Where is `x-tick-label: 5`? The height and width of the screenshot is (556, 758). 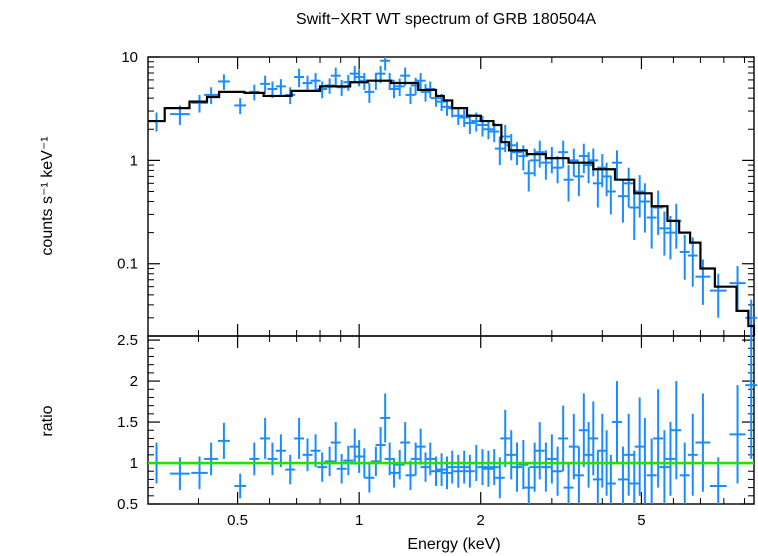 x-tick-label: 5 is located at coordinates (641, 520).